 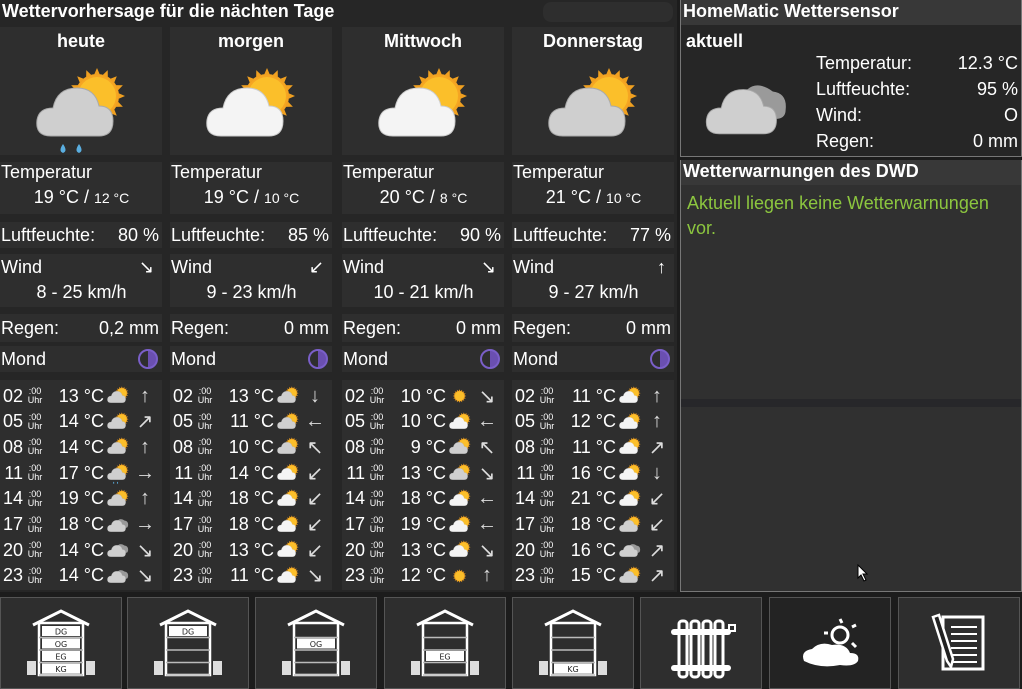 What do you see at coordinates (453, 198) in the screenshot?
I see `temperature-min: 8 °C` at bounding box center [453, 198].